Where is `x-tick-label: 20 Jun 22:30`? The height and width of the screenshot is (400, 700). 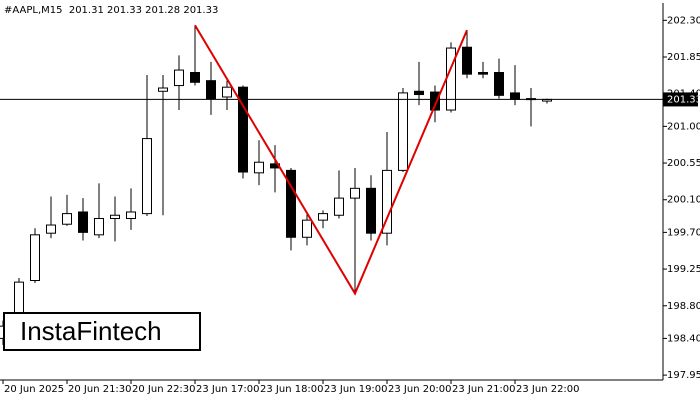 x-tick-label: 20 Jun 22:30 is located at coordinates (164, 389).